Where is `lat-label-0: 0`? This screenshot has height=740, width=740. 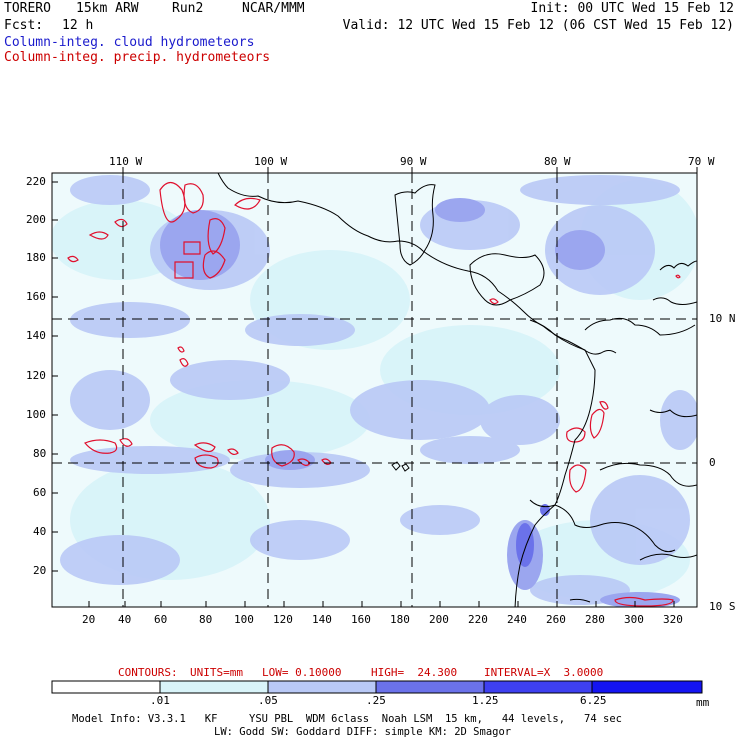
lat-label-0: 0 is located at coordinates (712, 462).